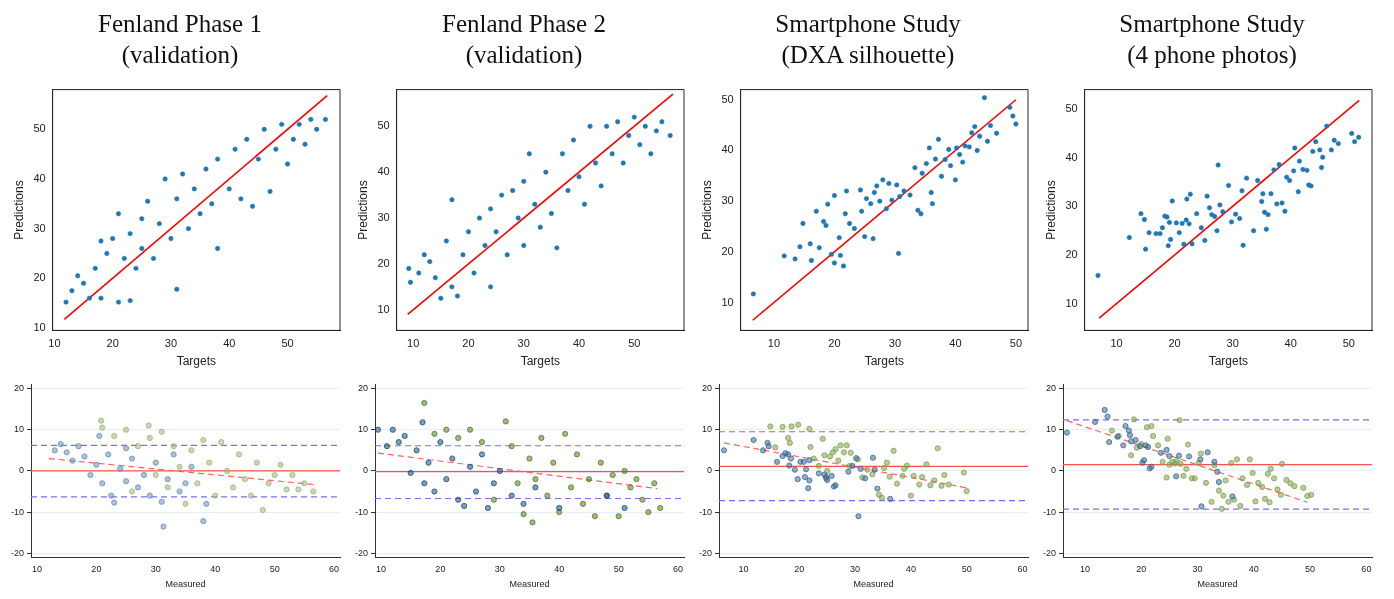 This screenshot has width=1394, height=599. What do you see at coordinates (180, 39) in the screenshot?
I see `chart-title: Fenland Phase 1 (validation)` at bounding box center [180, 39].